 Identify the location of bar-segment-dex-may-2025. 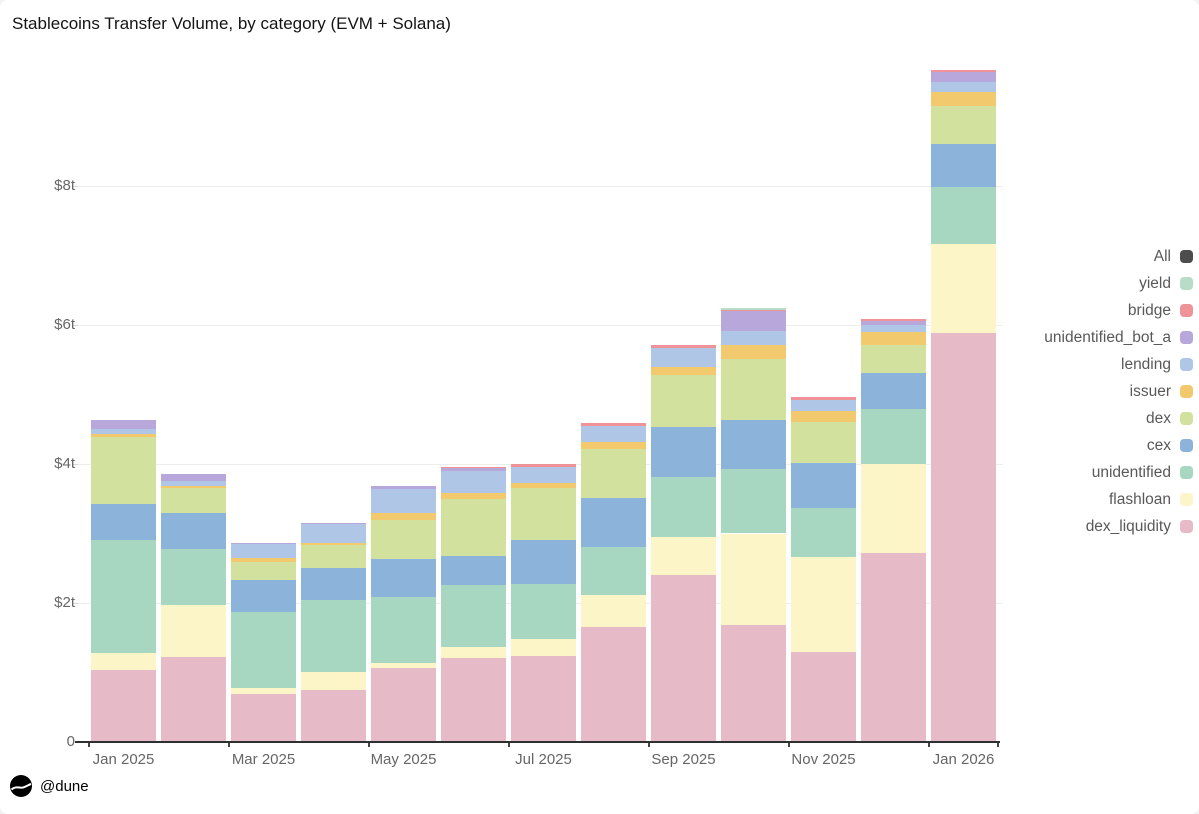
(403, 539).